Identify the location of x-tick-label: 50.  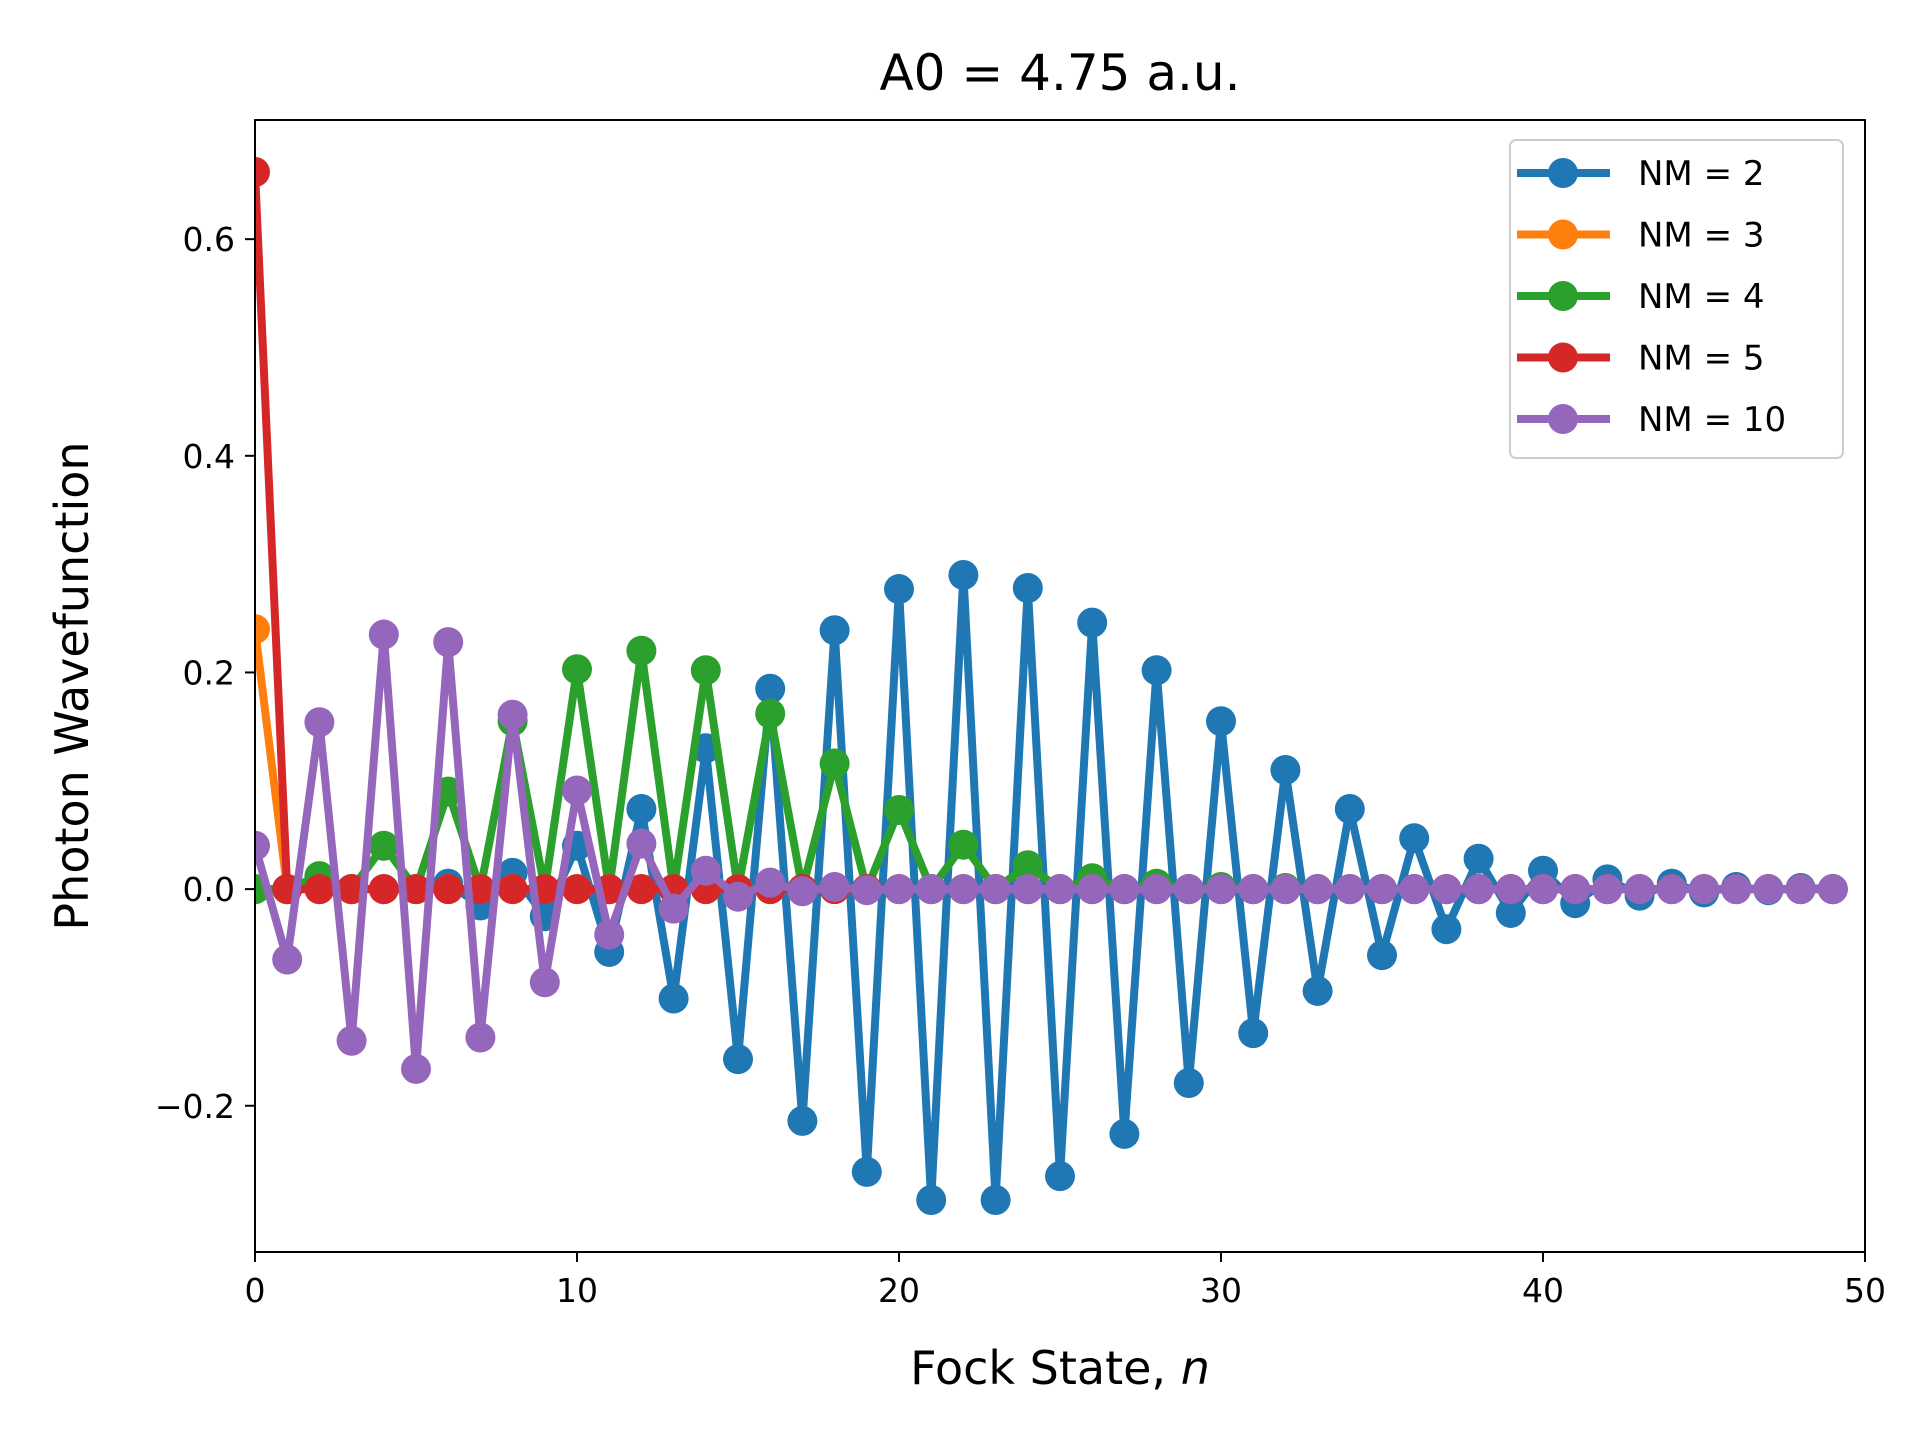
(1865, 1290).